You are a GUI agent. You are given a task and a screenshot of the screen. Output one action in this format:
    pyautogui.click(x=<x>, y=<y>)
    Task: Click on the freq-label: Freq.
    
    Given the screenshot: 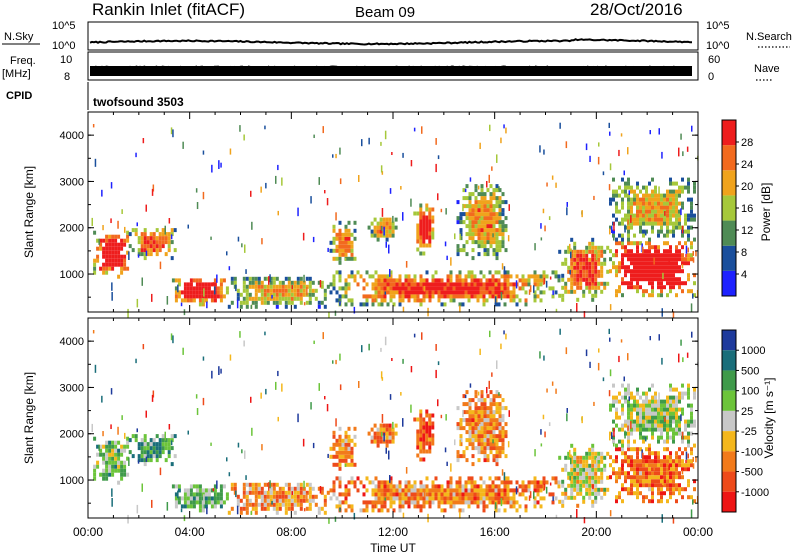 What is the action you would take?
    pyautogui.click(x=23, y=61)
    